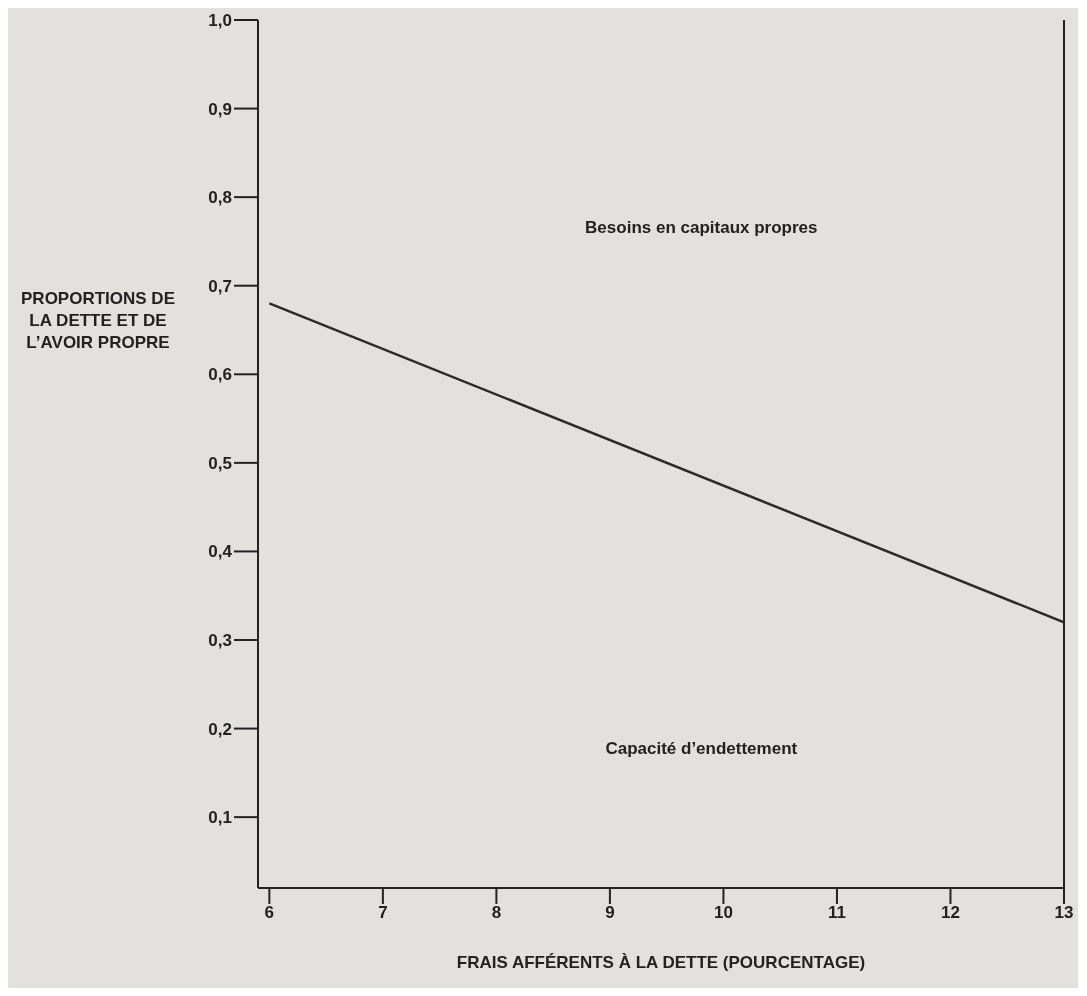 Image resolution: width=1087 pixels, height=996 pixels. I want to click on x-tick-label: 9, so click(610, 913).